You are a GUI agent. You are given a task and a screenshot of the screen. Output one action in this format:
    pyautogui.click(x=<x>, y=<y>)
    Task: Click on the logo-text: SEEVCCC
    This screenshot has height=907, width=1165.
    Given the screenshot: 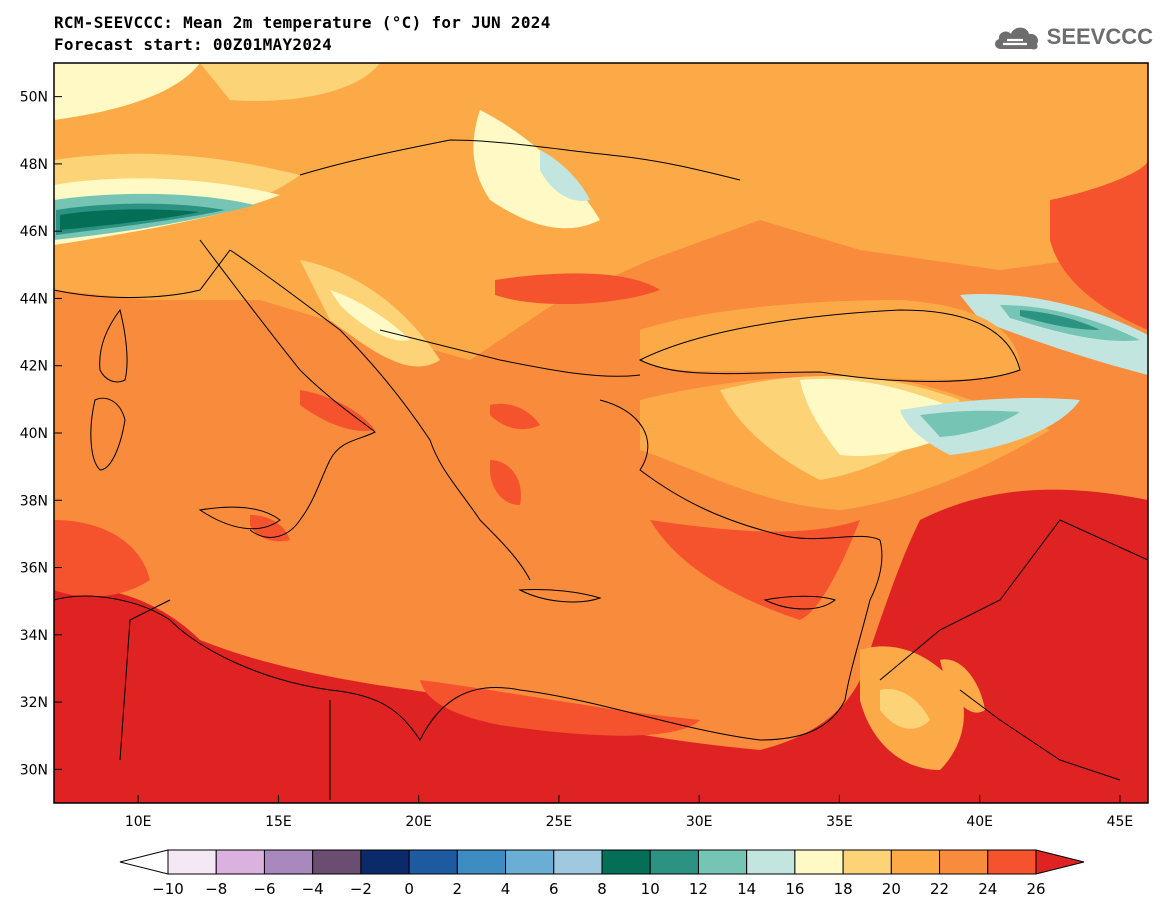 What is the action you would take?
    pyautogui.click(x=1099, y=36)
    